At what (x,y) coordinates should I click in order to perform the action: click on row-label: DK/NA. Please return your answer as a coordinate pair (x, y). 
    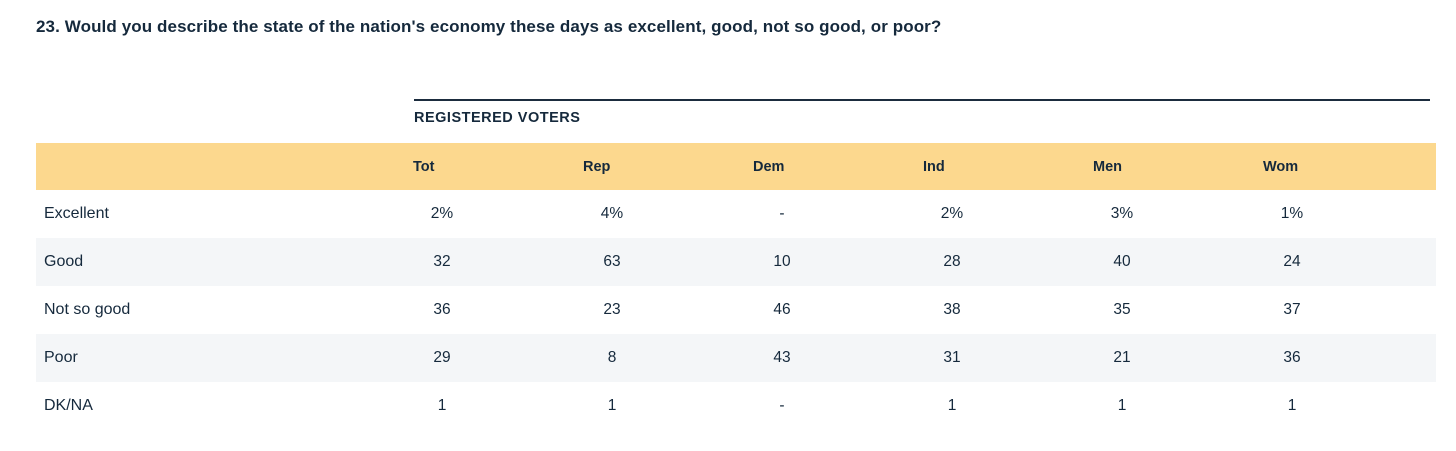
    Looking at the image, I should click on (68, 405).